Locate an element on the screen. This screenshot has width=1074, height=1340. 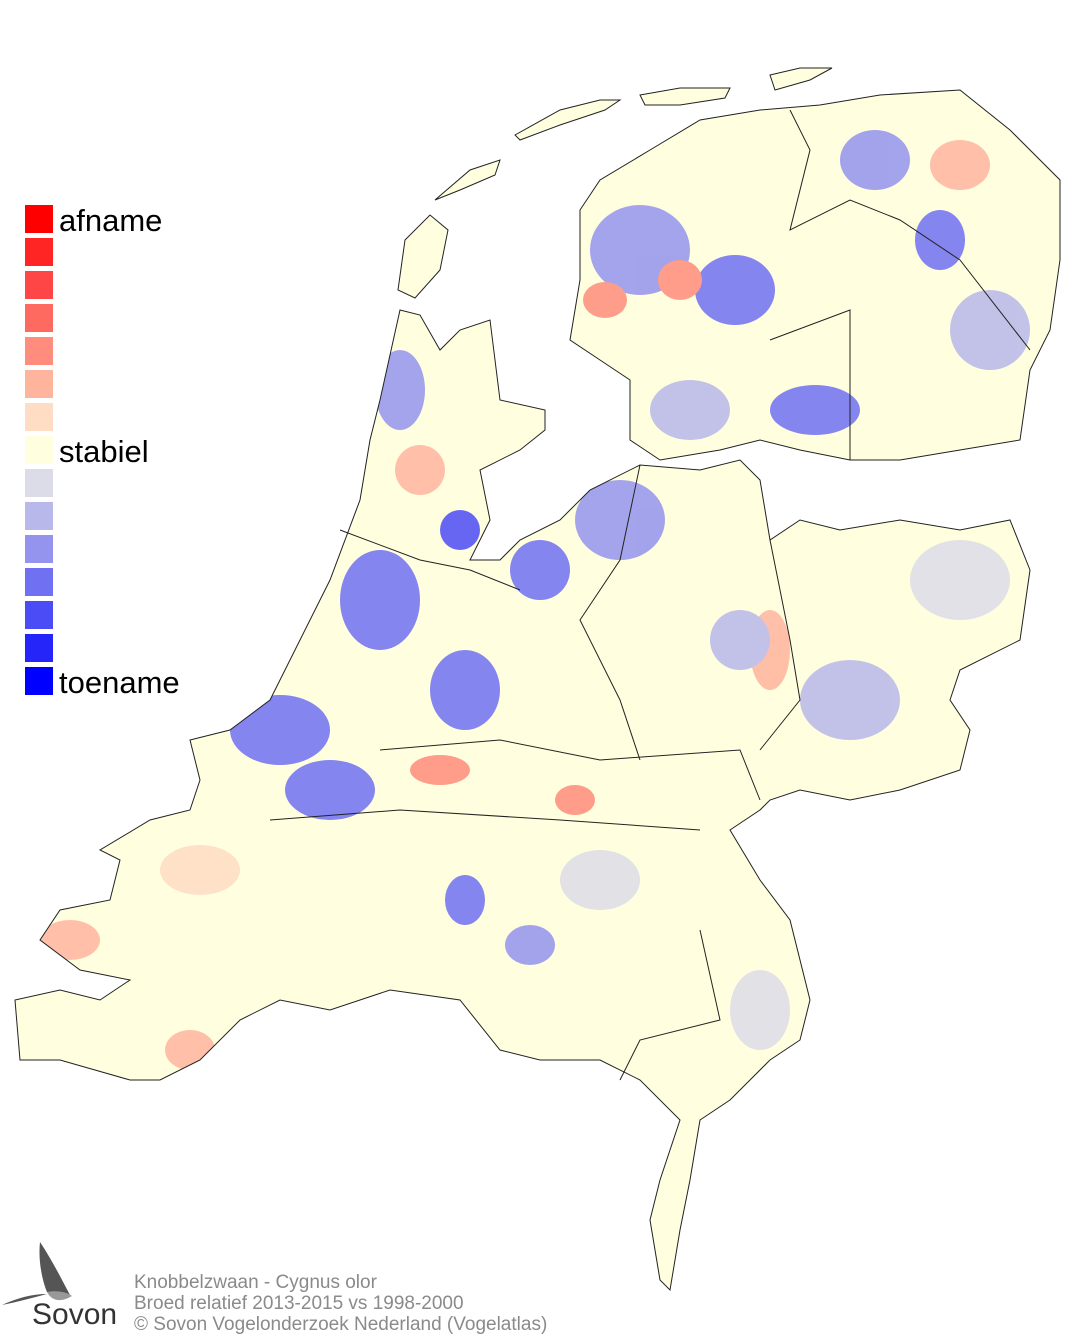
swallow-icon is located at coordinates (37, 1273).